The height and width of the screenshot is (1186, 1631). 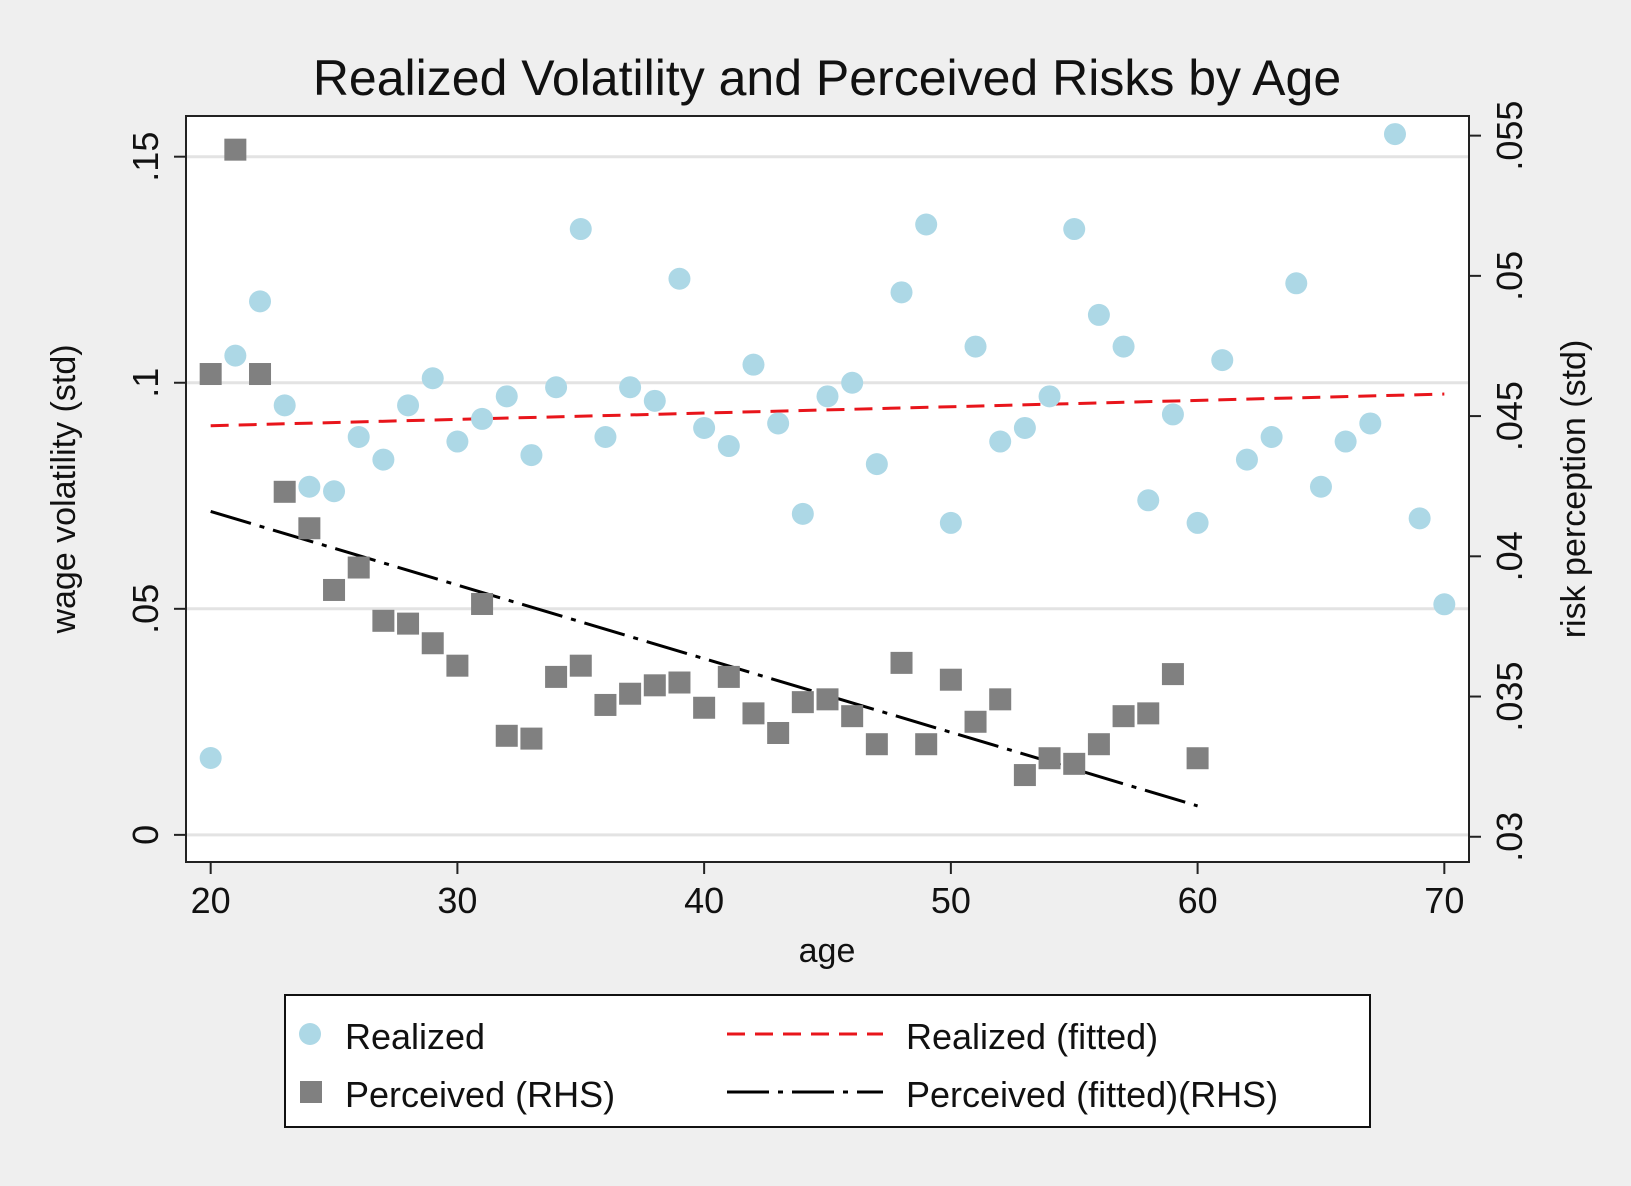 What do you see at coordinates (827, 1061) in the screenshot?
I see `legend-box` at bounding box center [827, 1061].